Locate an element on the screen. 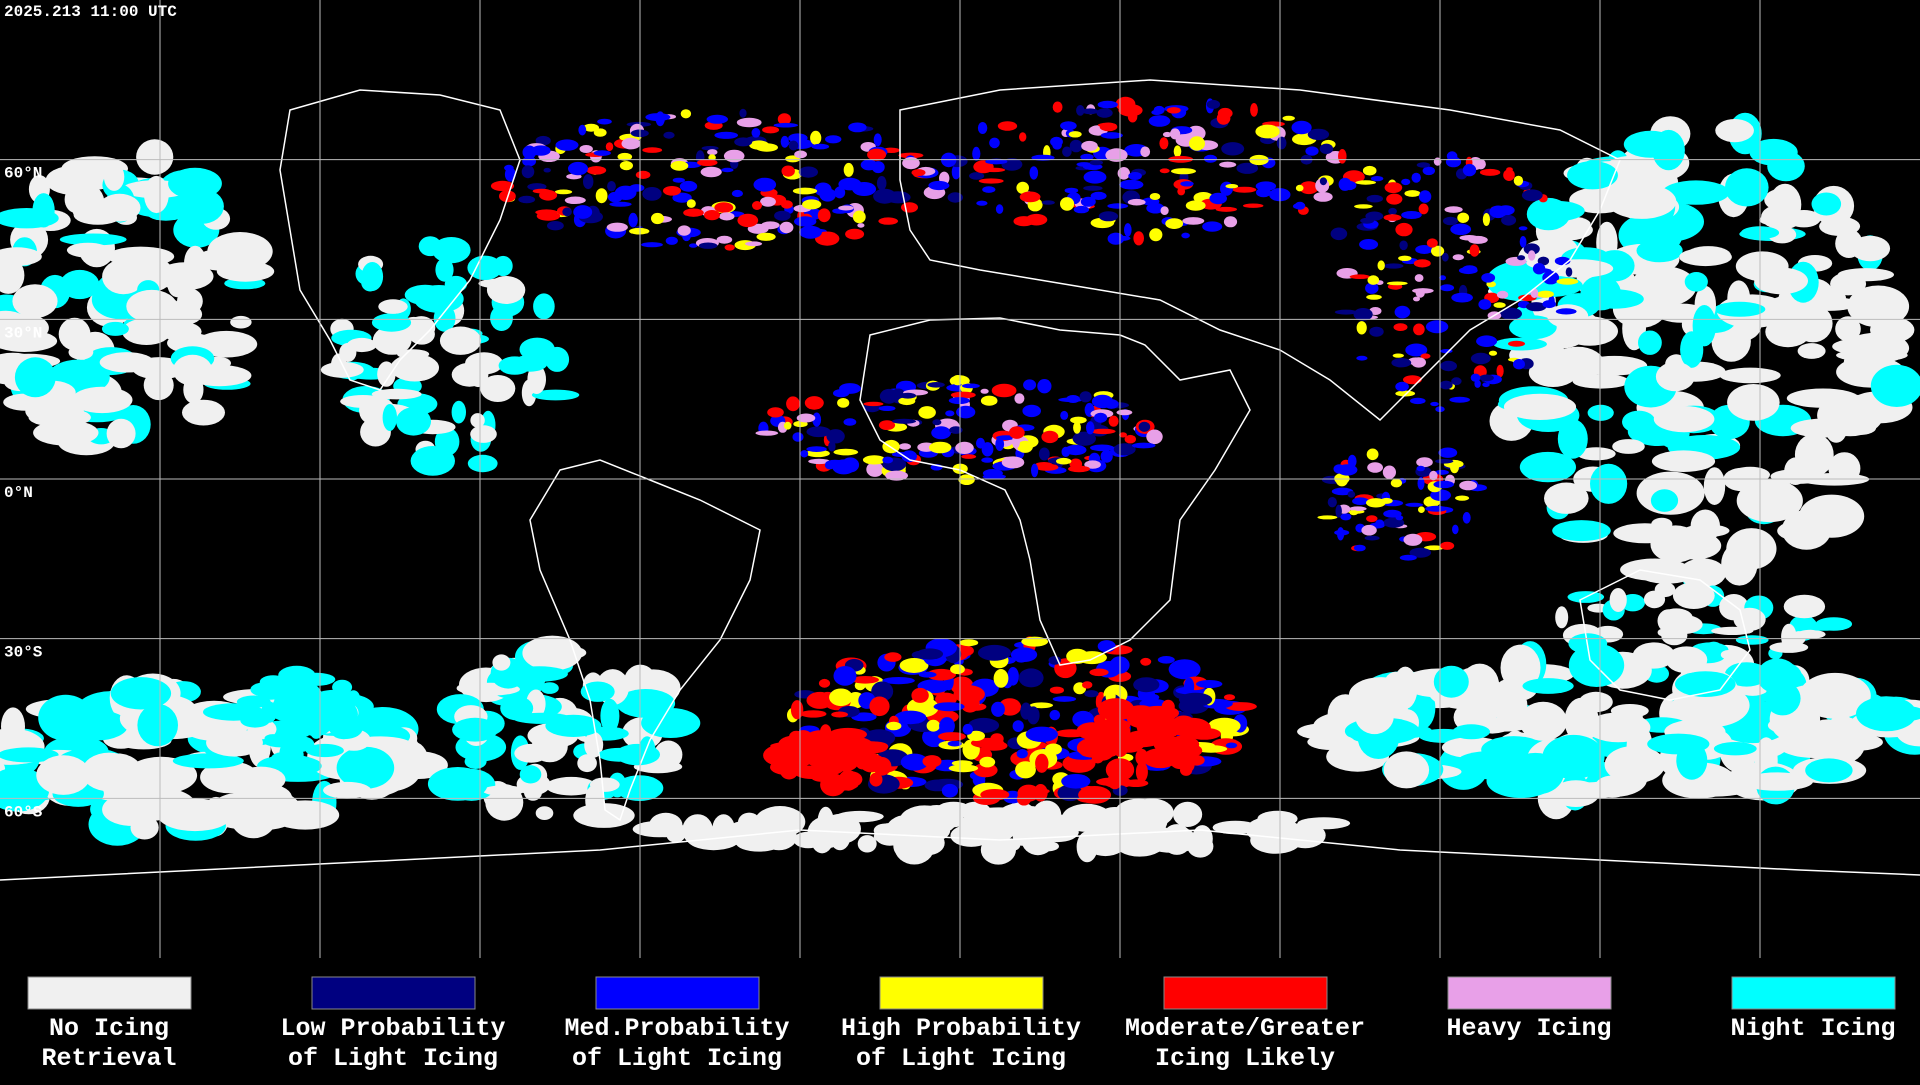 This screenshot has width=1920, height=1085. latitude-label: 30°N is located at coordinates (23, 333).